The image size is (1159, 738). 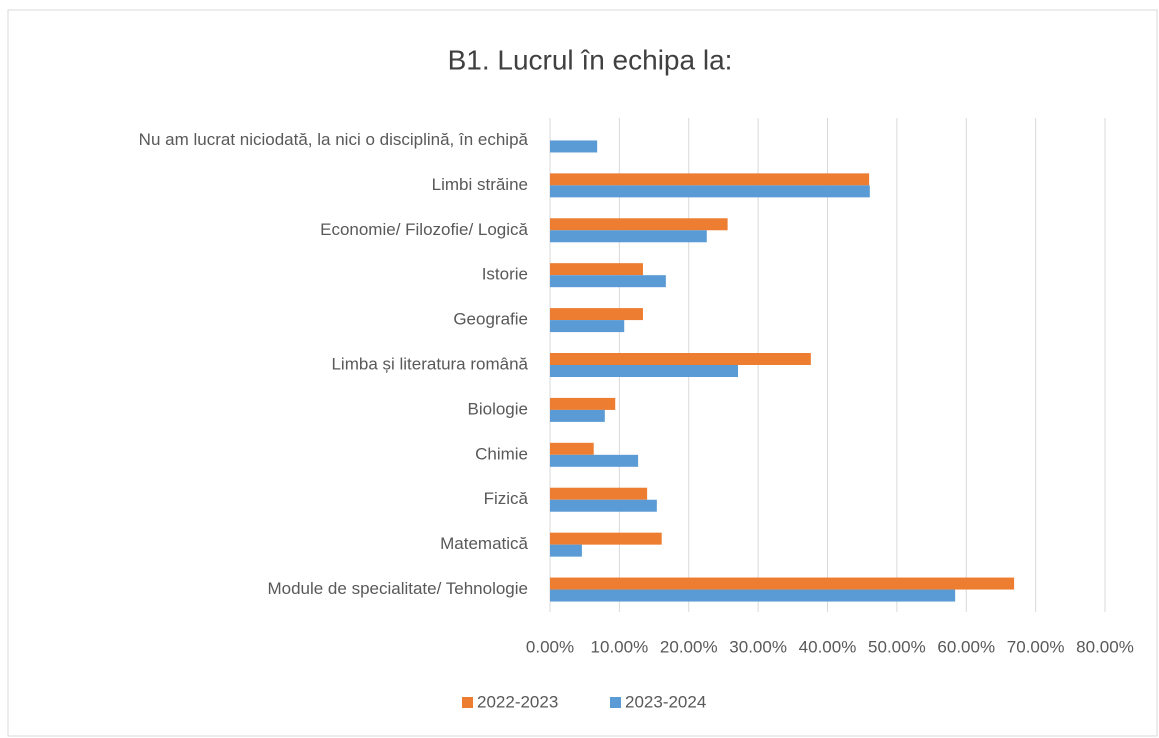 What do you see at coordinates (689, 646) in the screenshot?
I see `x-tick-label: 20.00%` at bounding box center [689, 646].